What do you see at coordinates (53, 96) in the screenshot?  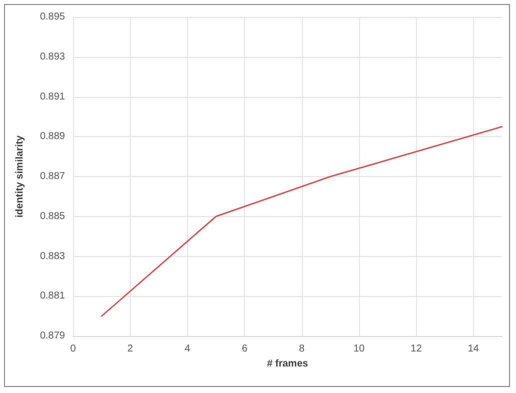 I see `y-tick-label: 0.891` at bounding box center [53, 96].